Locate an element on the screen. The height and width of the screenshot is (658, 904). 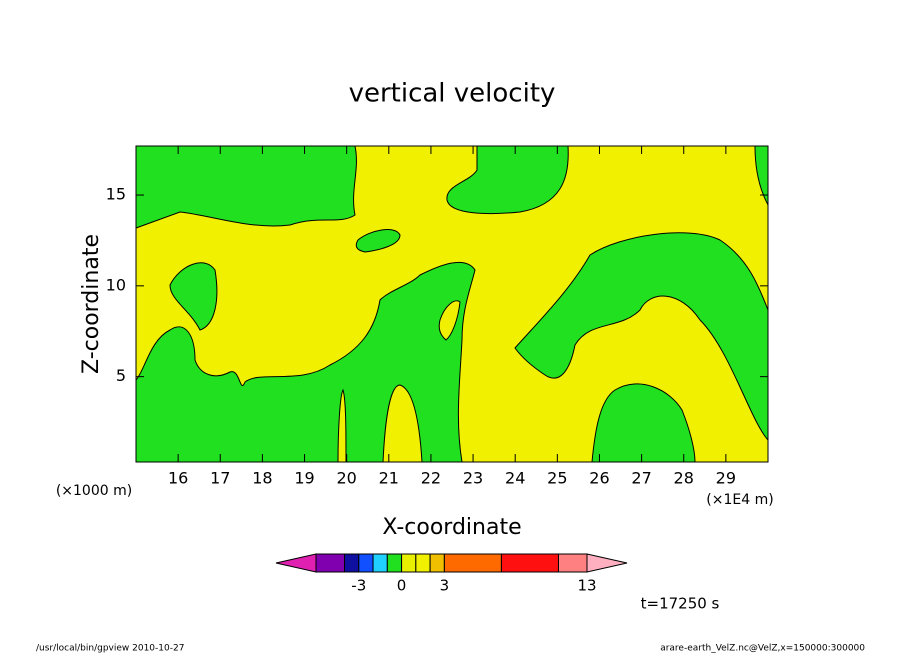
time-label: t=17250 s is located at coordinates (680, 604).